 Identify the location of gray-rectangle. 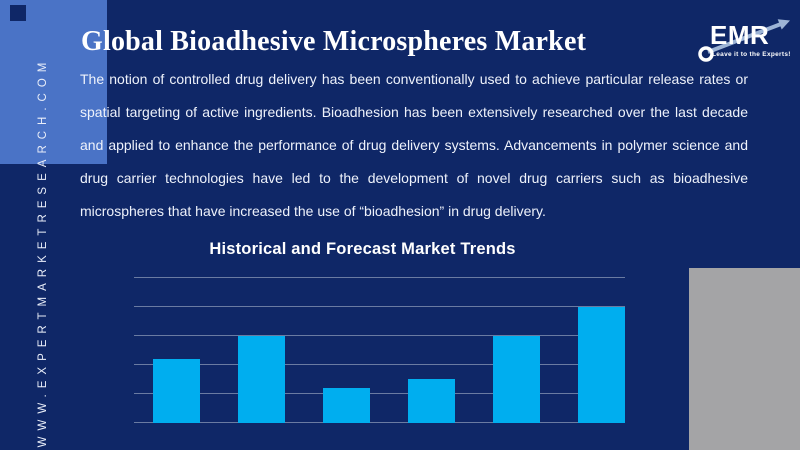
(744, 359).